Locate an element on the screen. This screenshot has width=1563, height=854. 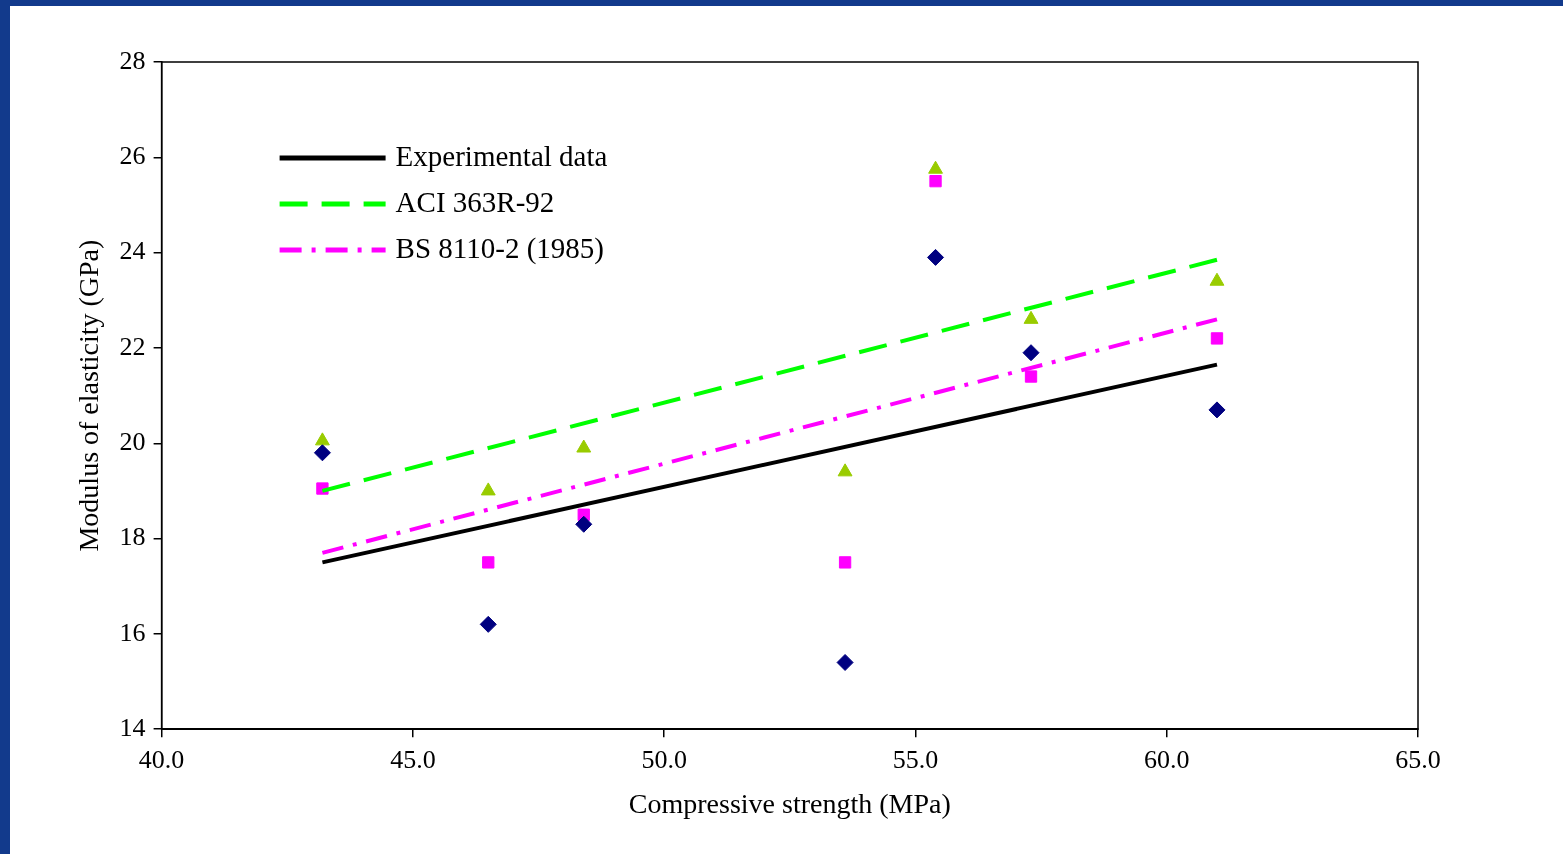
y-tick-label: 28 is located at coordinates (132, 60).